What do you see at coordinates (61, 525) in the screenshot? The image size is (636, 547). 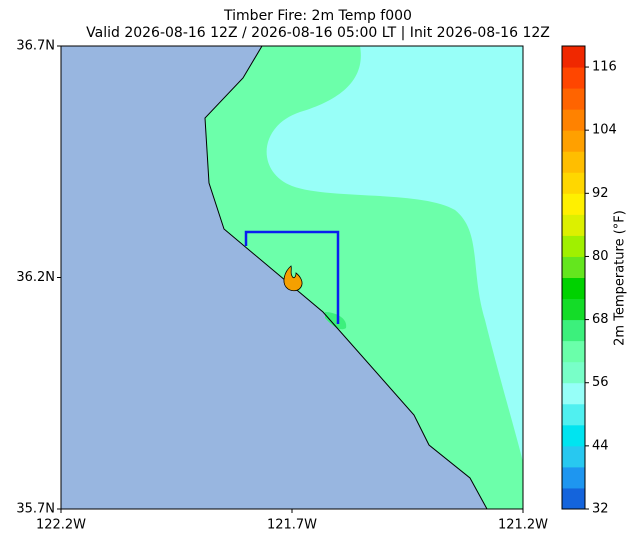 I see `x-tick-label: 122.2W` at bounding box center [61, 525].